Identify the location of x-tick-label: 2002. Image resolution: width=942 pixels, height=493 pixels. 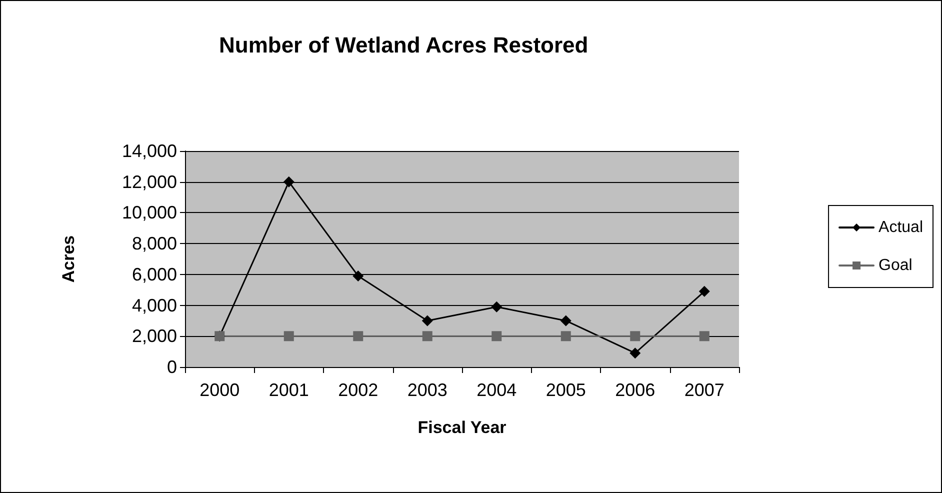
(358, 390).